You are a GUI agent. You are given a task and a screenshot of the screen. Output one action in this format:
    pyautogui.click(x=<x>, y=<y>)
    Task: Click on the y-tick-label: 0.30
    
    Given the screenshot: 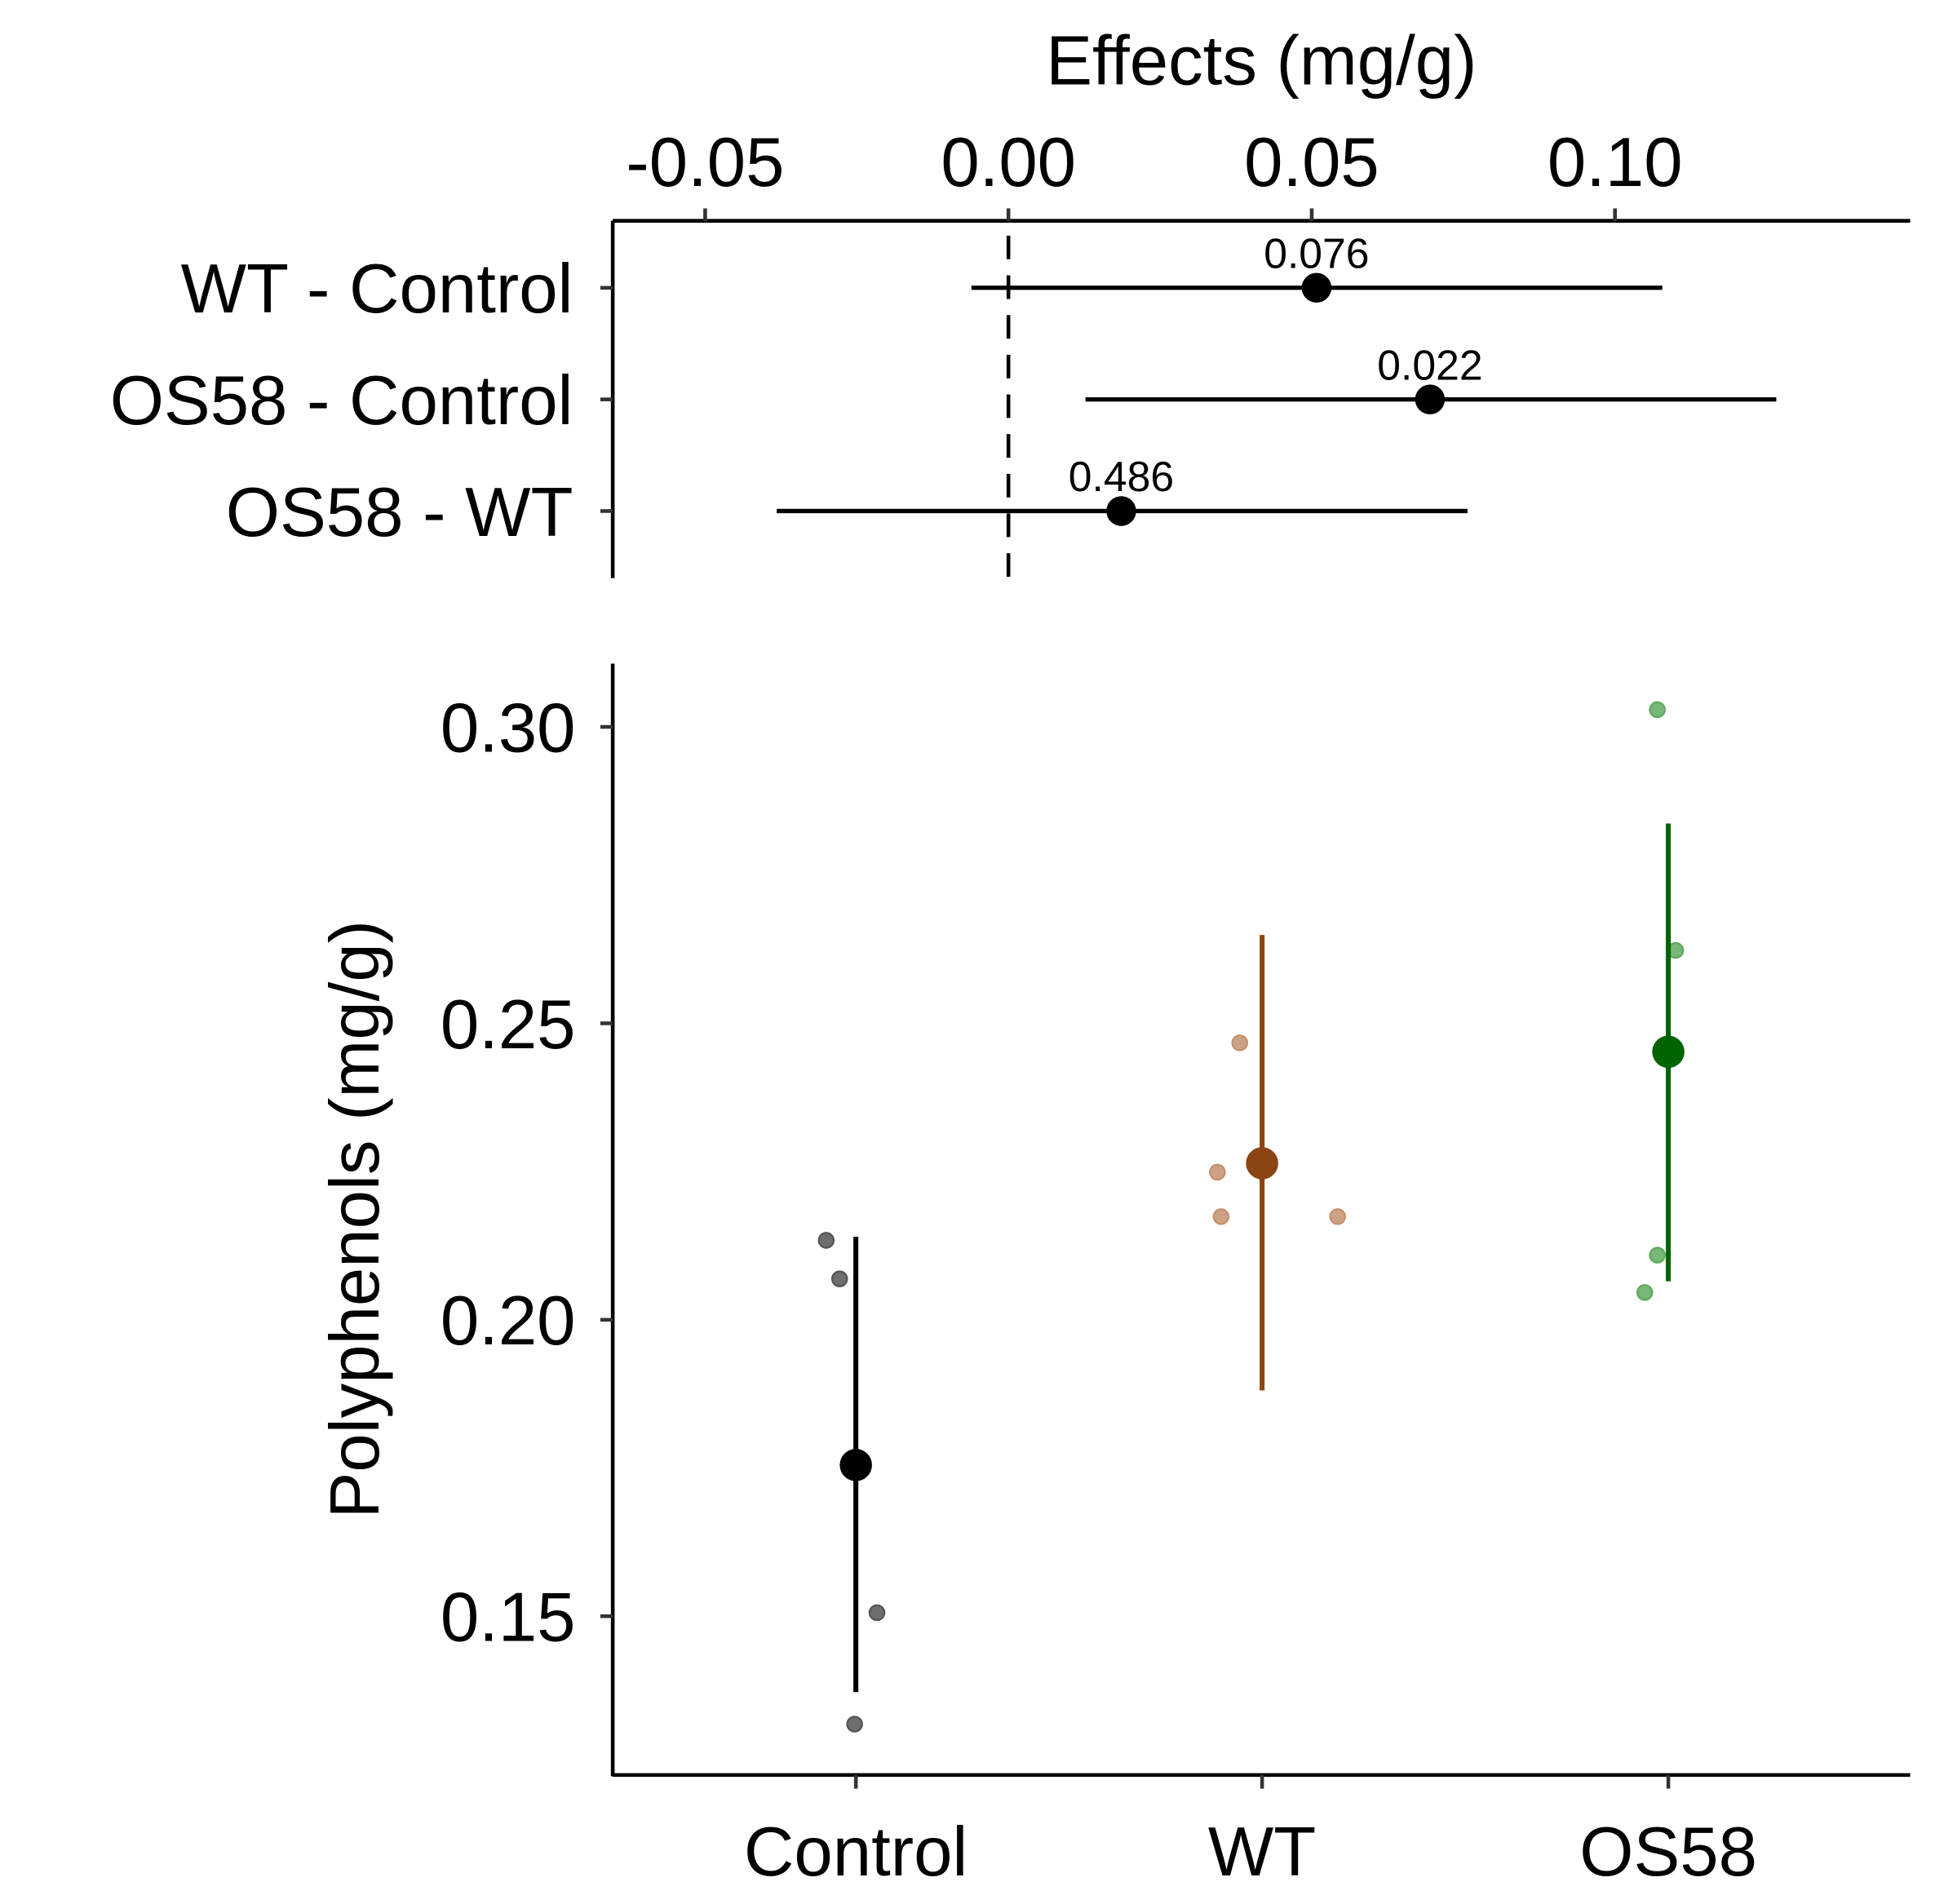 What is the action you would take?
    pyautogui.click(x=508, y=728)
    